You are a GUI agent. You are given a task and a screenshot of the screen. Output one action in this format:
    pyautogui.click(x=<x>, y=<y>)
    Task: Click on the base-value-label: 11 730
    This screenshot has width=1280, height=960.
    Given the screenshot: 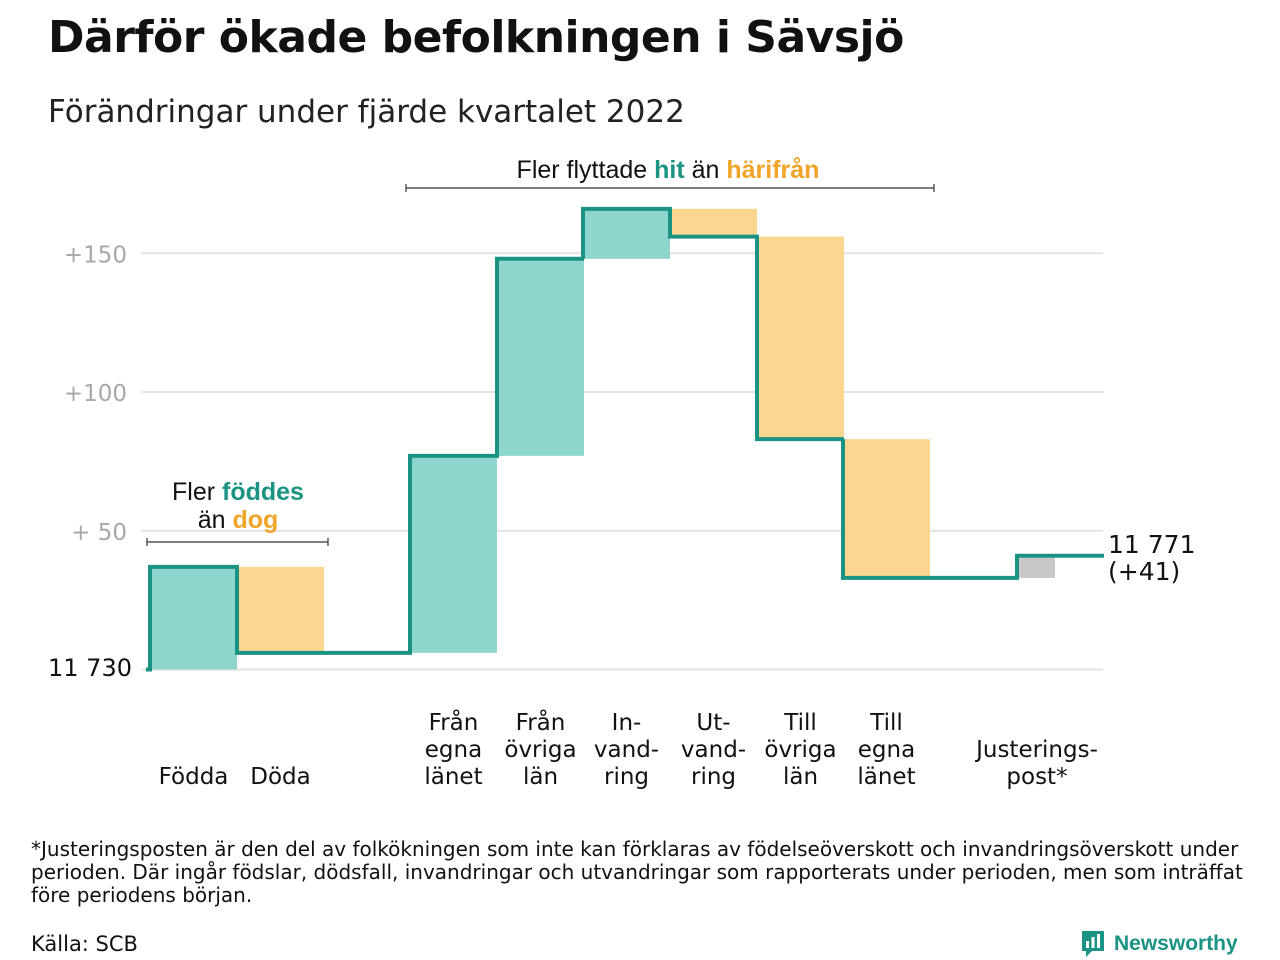 What is the action you would take?
    pyautogui.click(x=90, y=668)
    